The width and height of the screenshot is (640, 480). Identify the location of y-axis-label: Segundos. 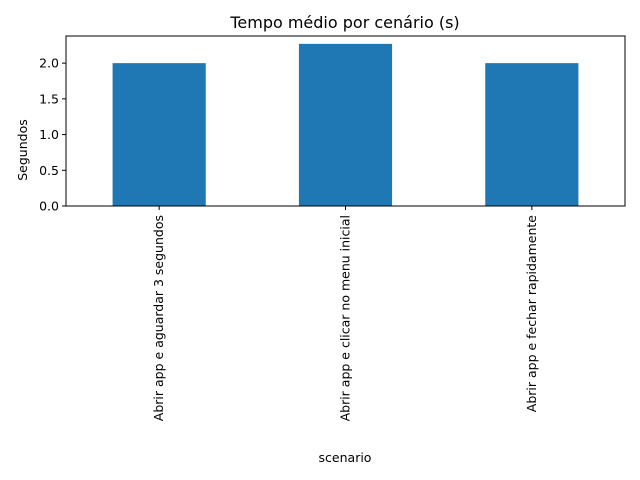
(22, 150).